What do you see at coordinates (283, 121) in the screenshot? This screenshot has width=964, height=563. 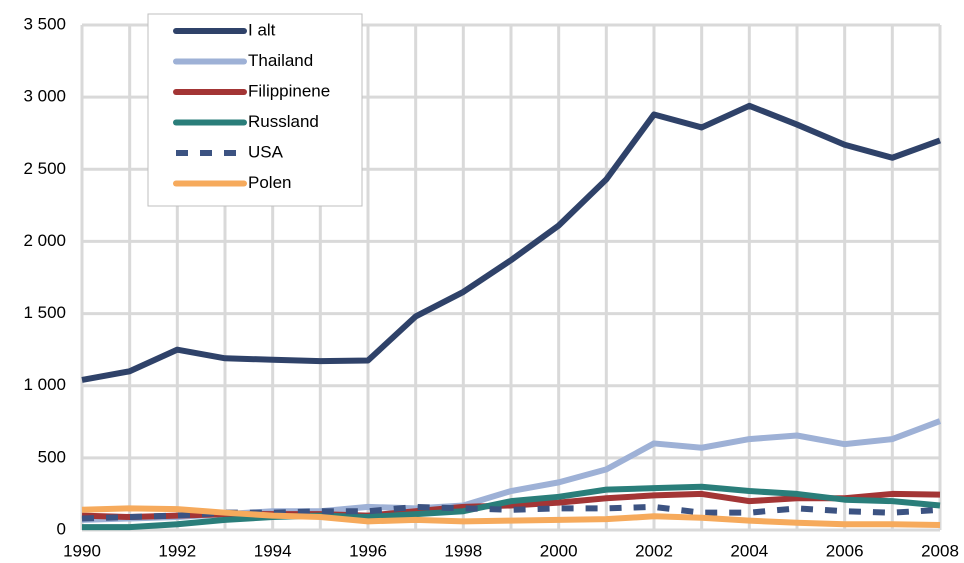 I see `legend-label: Russland` at bounding box center [283, 121].